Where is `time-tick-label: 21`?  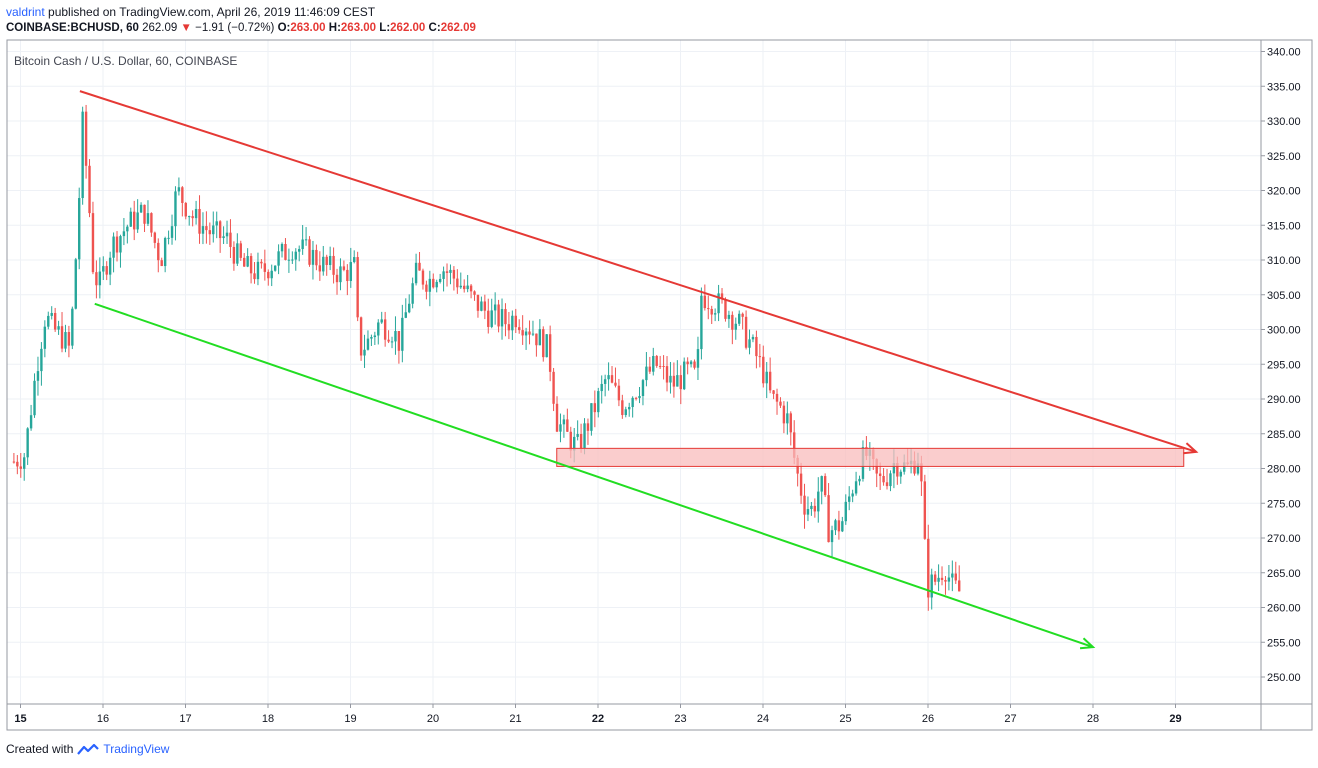
time-tick-label: 21 is located at coordinates (515, 719).